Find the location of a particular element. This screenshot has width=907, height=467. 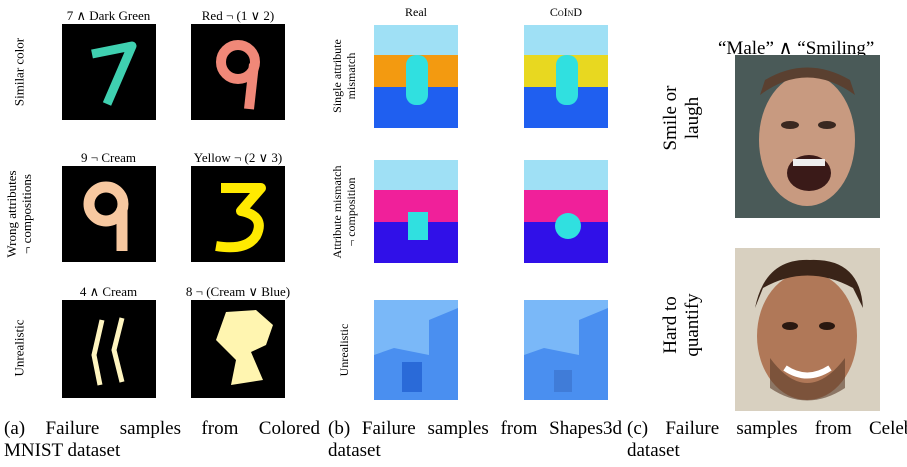

image-label: 4 ∧ Cream is located at coordinates (108, 291).